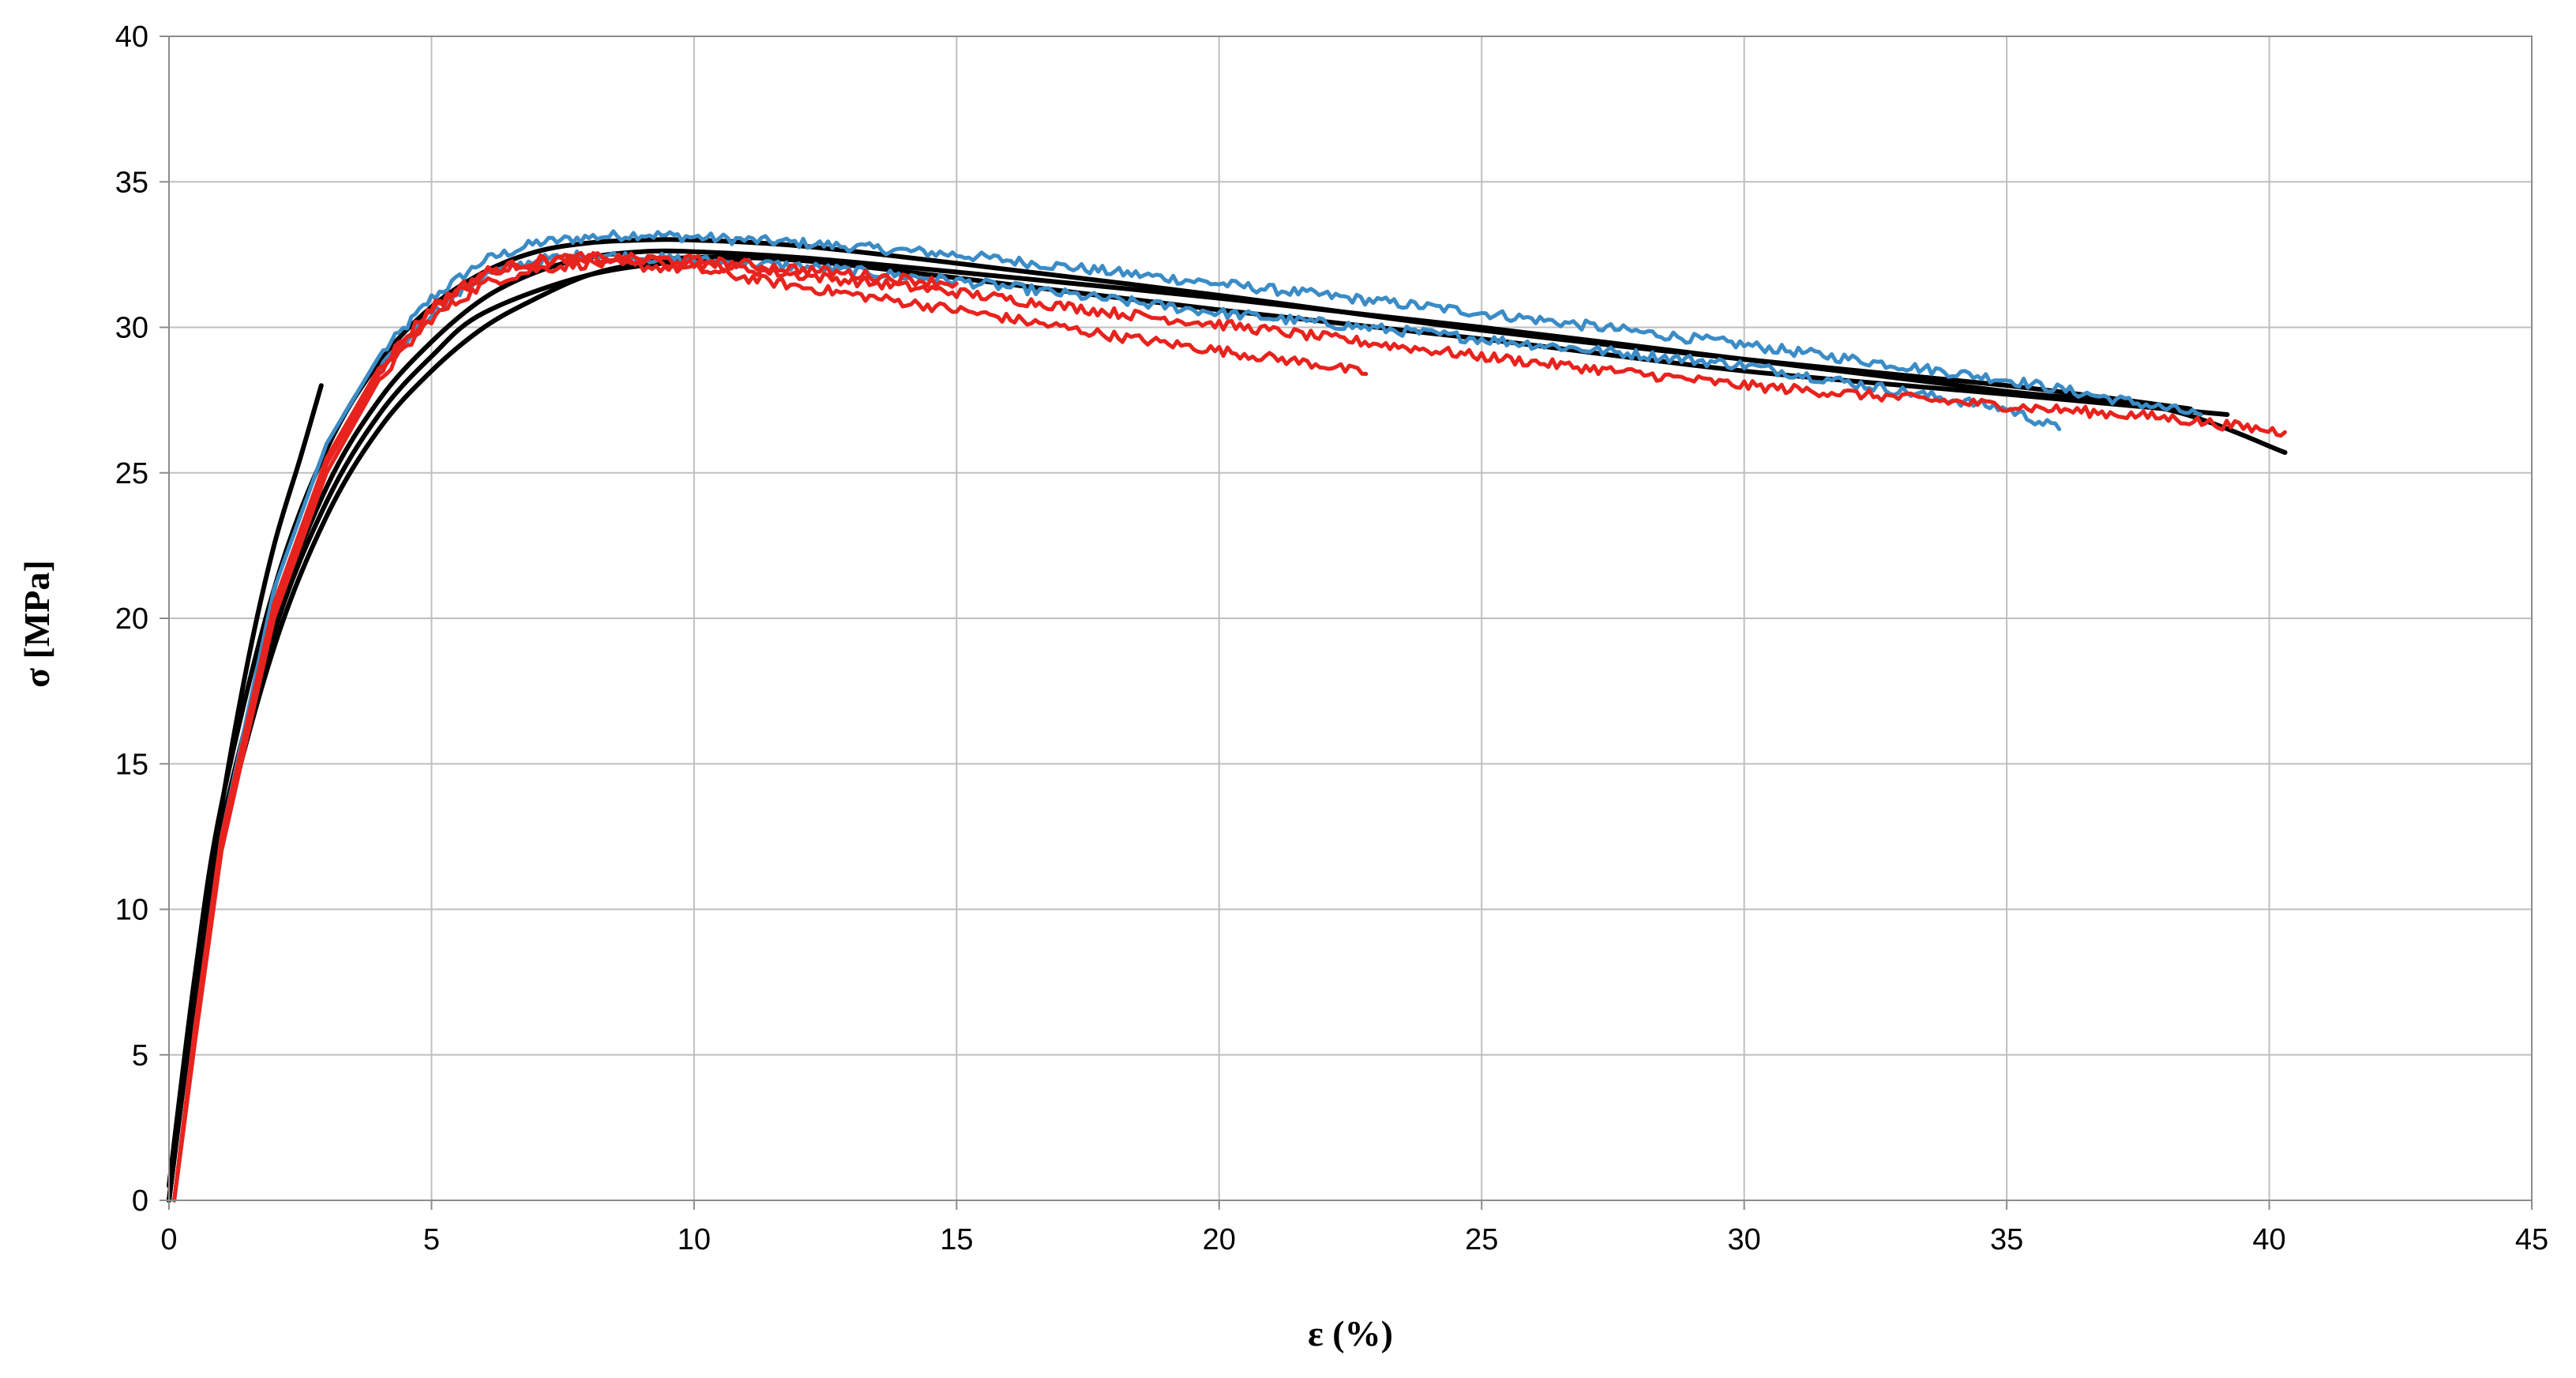  What do you see at coordinates (131, 911) in the screenshot?
I see `y-tick-label: 10` at bounding box center [131, 911].